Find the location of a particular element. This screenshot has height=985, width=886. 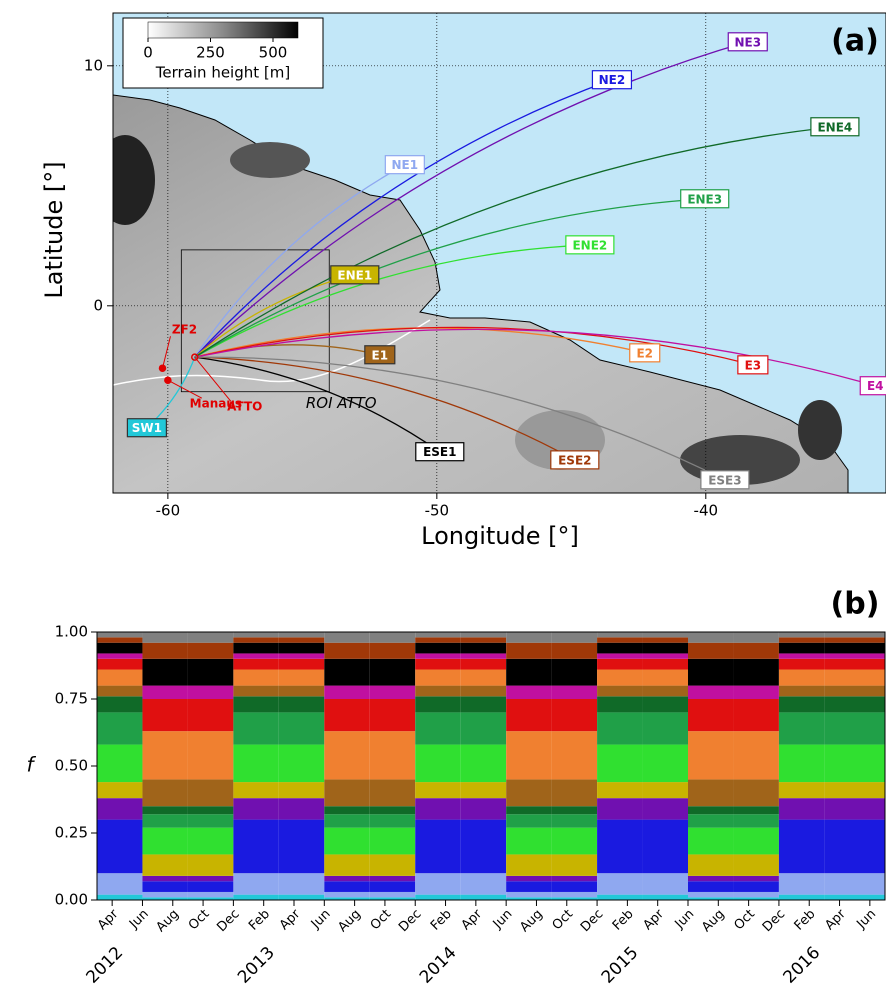

trajectory-label: ENE4 is located at coordinates (834, 127).